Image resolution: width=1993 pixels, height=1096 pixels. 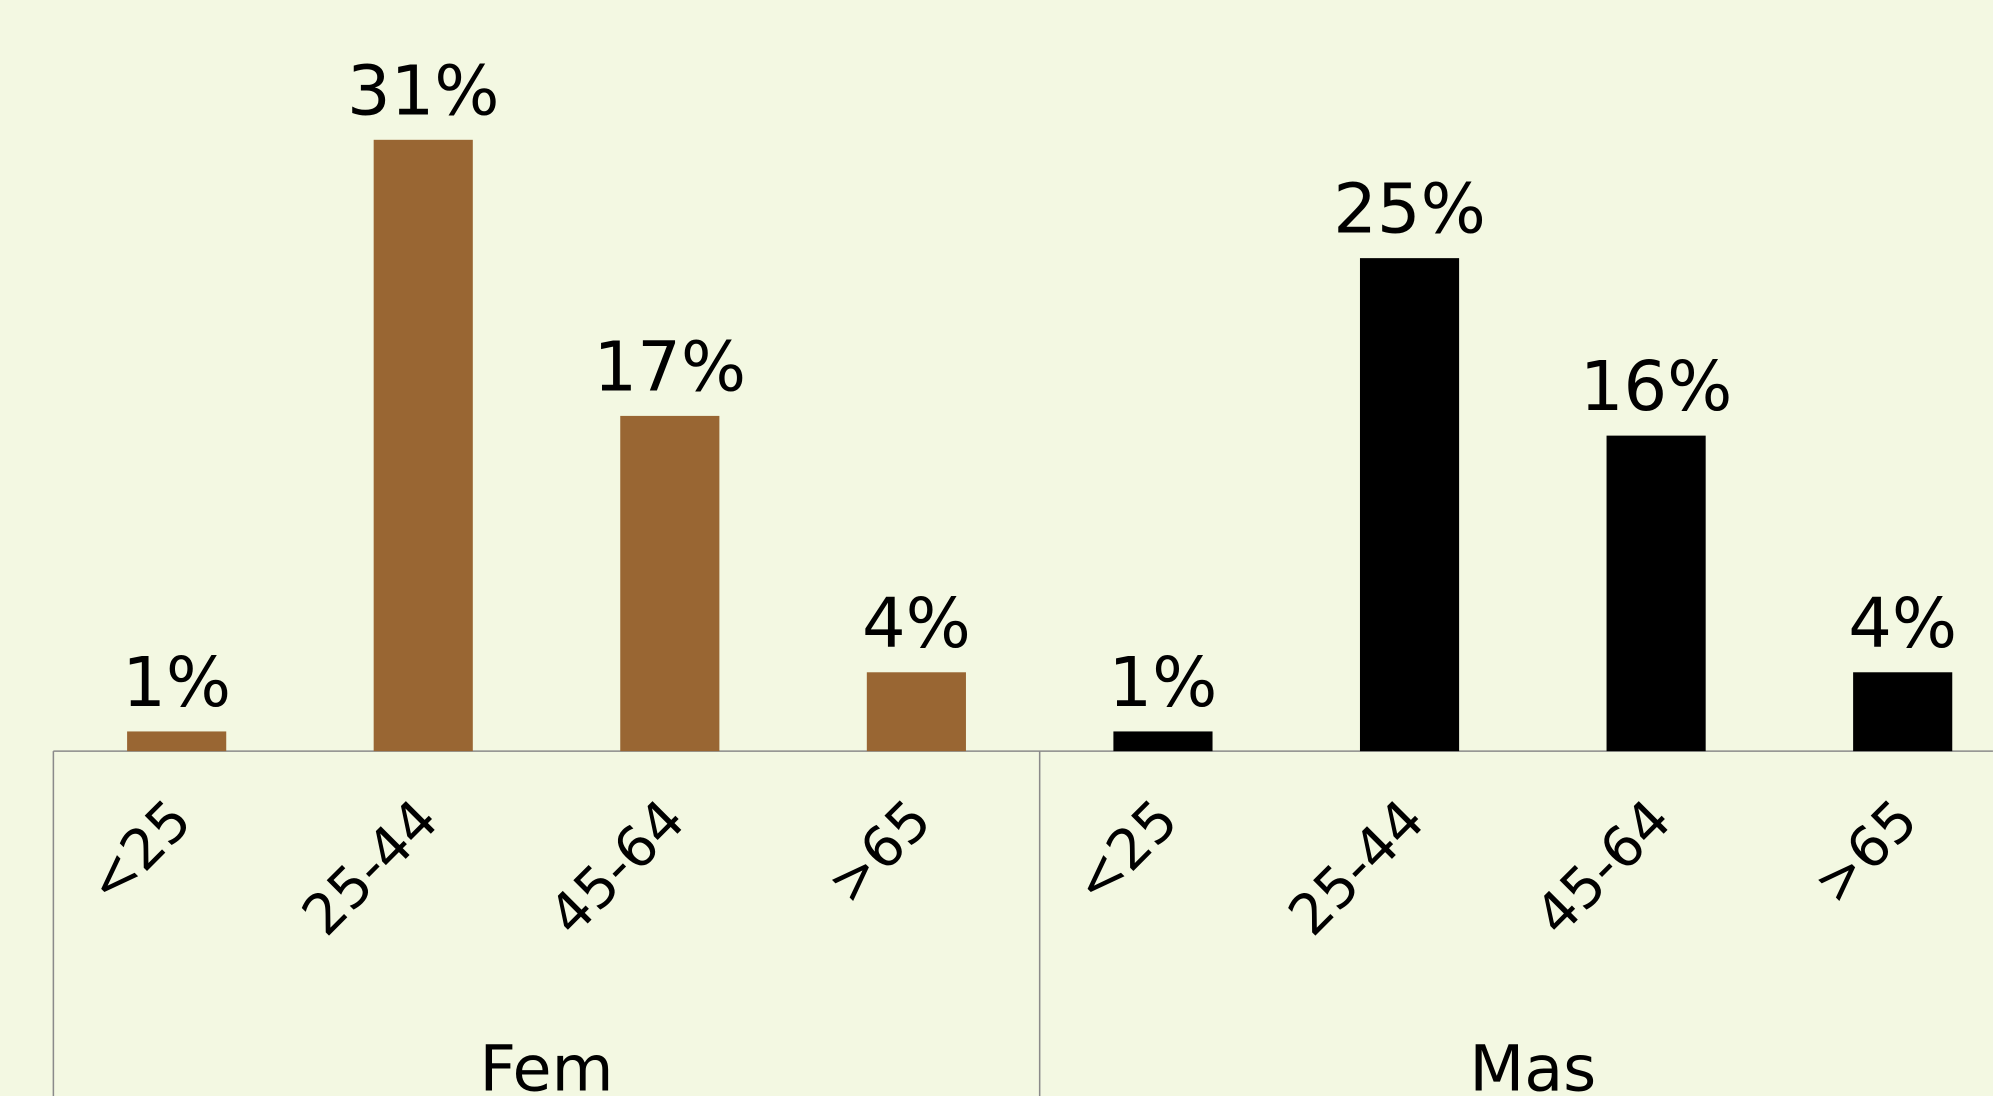 What do you see at coordinates (1532, 1064) in the screenshot?
I see `group-label: Mas` at bounding box center [1532, 1064].